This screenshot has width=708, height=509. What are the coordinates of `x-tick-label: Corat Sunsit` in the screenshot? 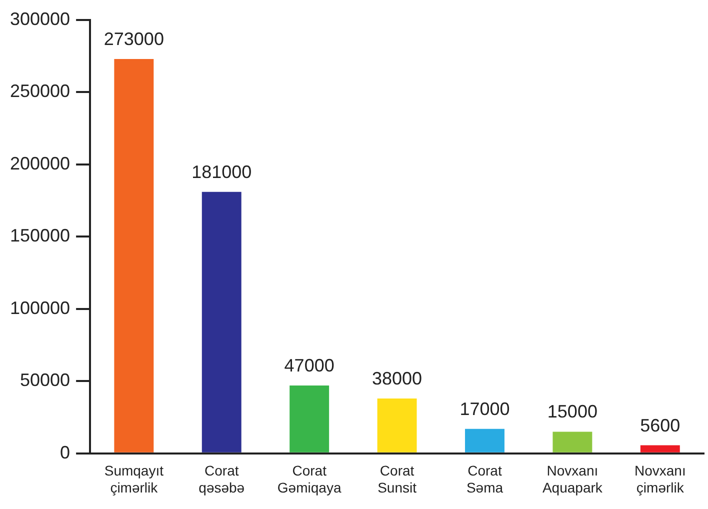 It's located at (397, 479).